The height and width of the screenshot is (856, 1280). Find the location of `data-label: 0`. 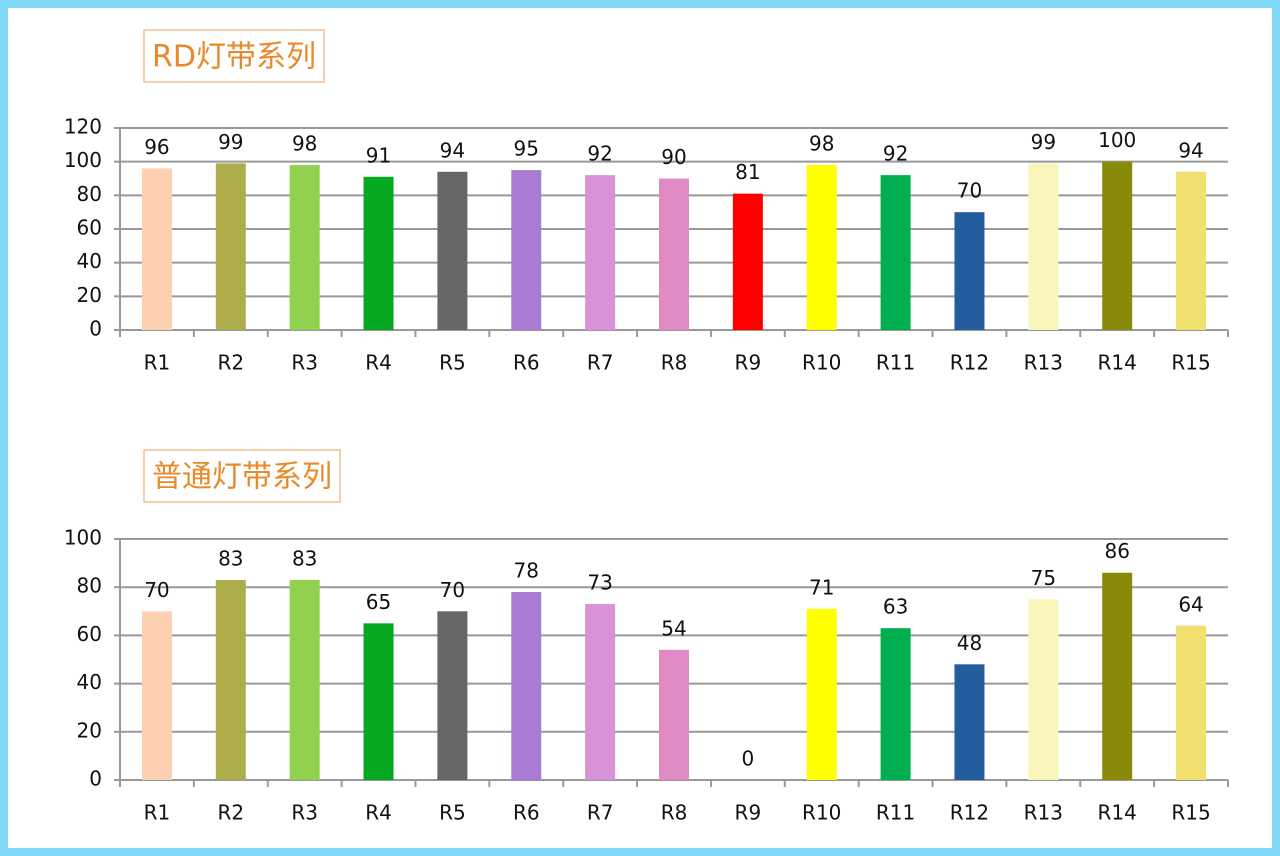

data-label: 0 is located at coordinates (747, 759).